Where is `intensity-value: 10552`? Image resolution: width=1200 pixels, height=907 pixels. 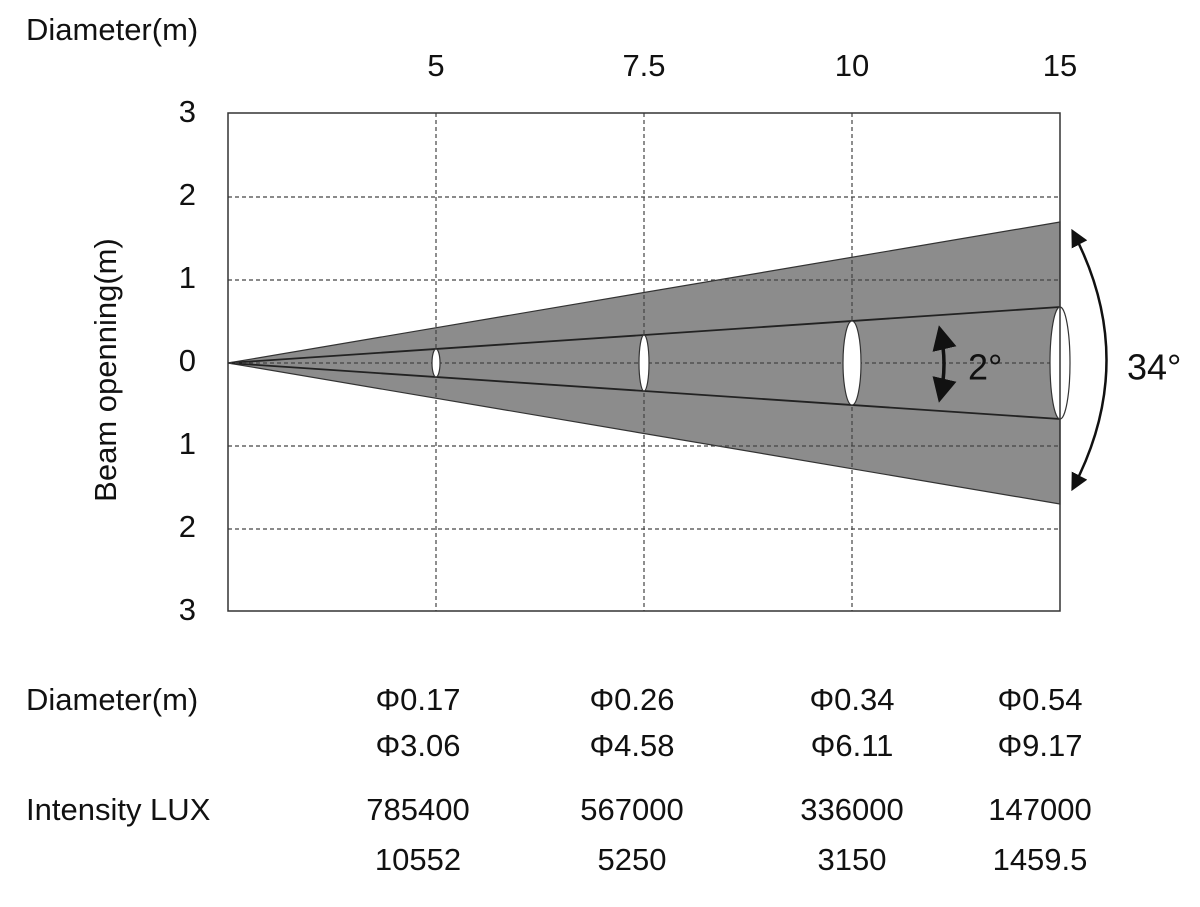
intensity-value: 10552 is located at coordinates (418, 859).